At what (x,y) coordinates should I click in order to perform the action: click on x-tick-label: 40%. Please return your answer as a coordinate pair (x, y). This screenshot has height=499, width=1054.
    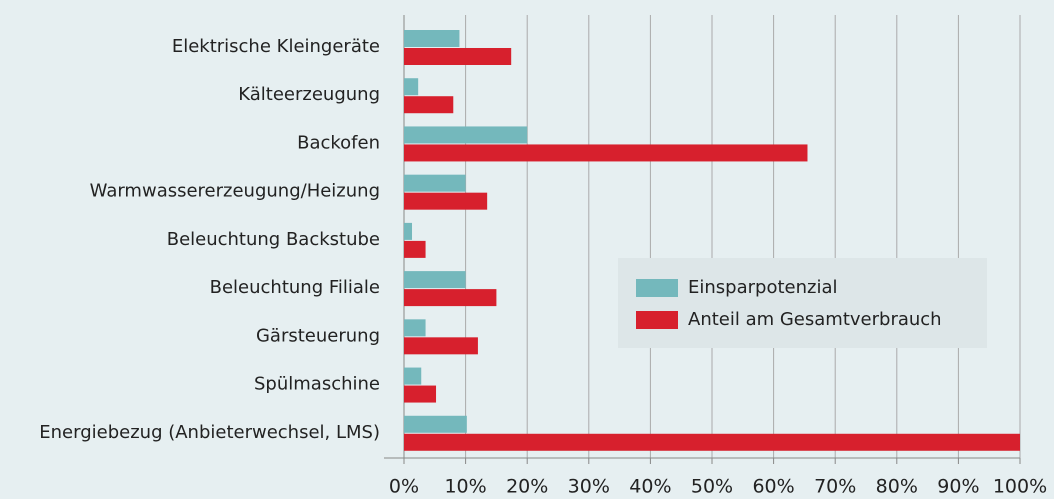
    Looking at the image, I should click on (650, 487).